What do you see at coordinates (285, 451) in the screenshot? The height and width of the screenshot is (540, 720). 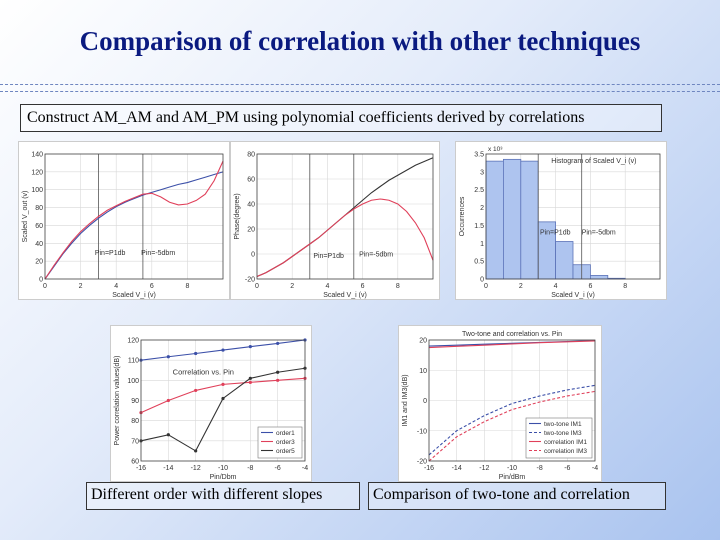 I see `legend-label: order5` at bounding box center [285, 451].